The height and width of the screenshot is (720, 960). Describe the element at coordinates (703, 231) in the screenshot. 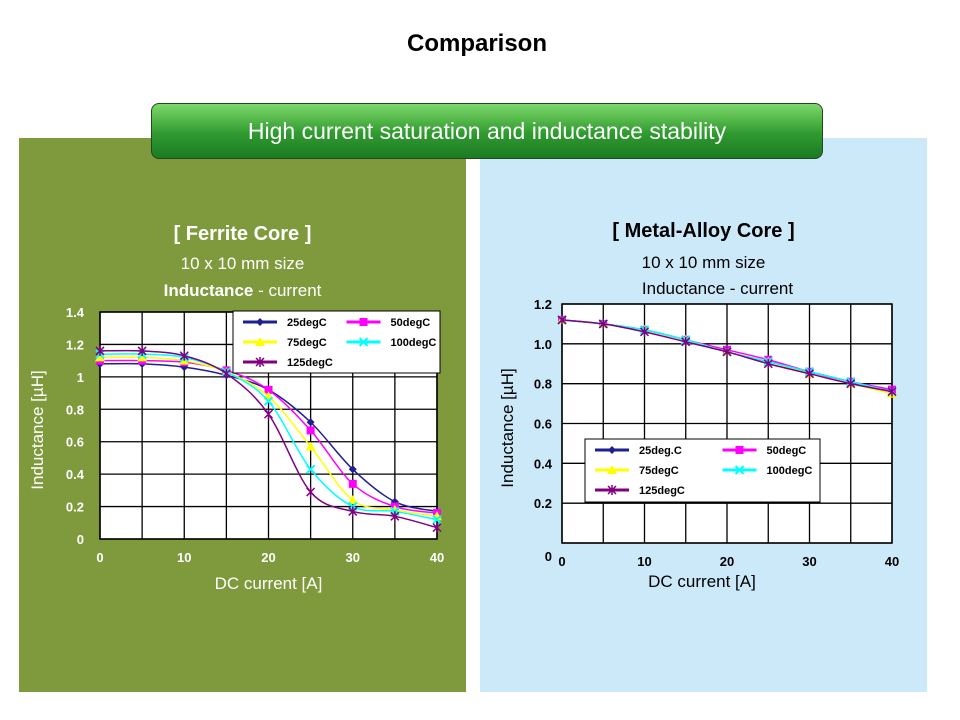

I see `metal-title: [ Metal-Alloy Core ]` at that location.